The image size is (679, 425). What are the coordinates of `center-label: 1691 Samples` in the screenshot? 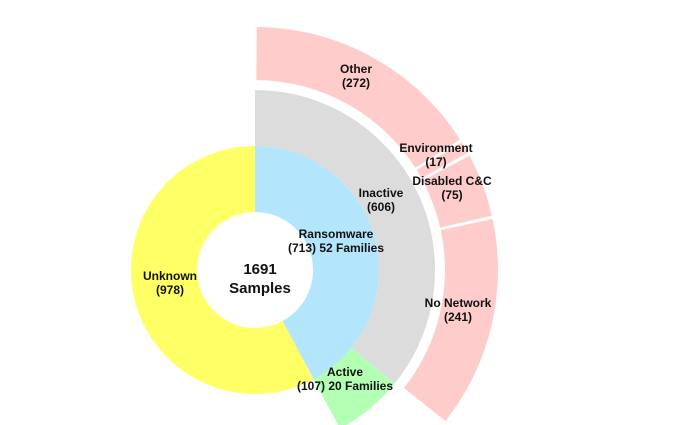 It's located at (260, 279).